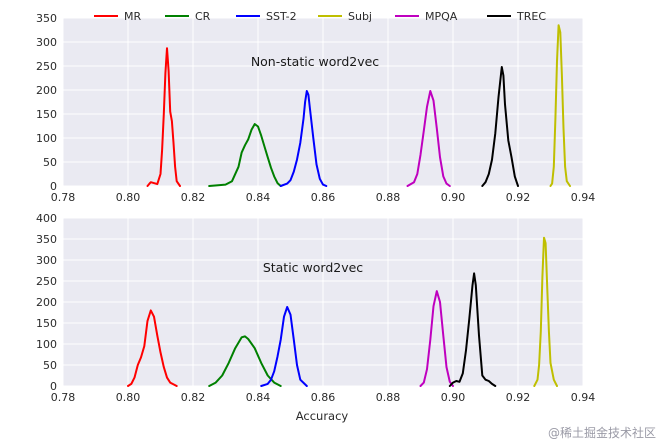 This screenshot has height=444, width=665. Describe the element at coordinates (117, 16) in the screenshot. I see `legend-item-mr: MR` at that location.